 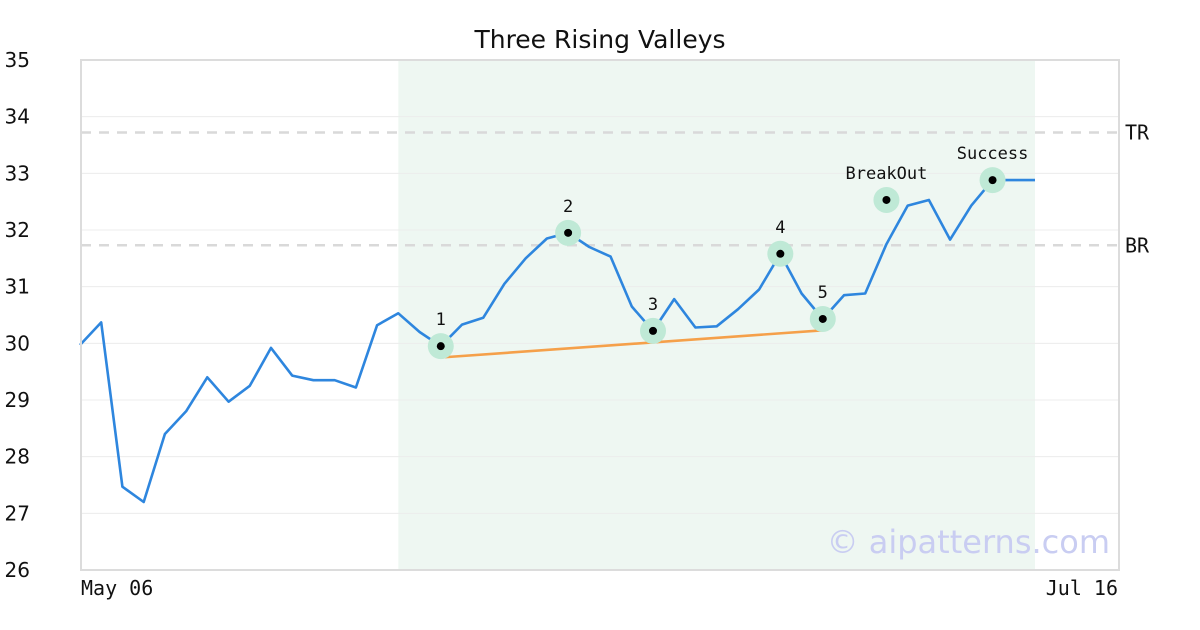 What do you see at coordinates (17, 400) in the screenshot?
I see `y-tick-label: 29` at bounding box center [17, 400].